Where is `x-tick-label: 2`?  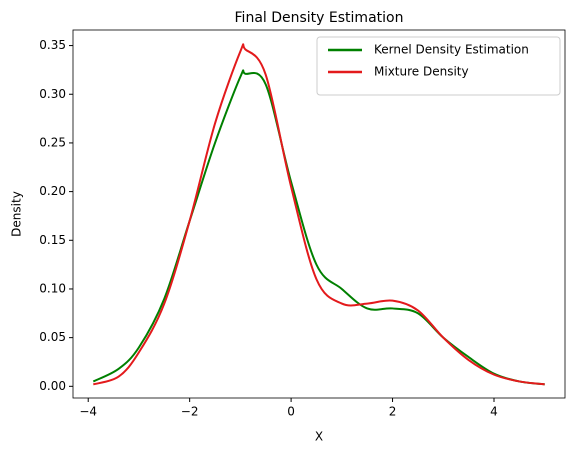
x-tick-label: 2 is located at coordinates (393, 412).